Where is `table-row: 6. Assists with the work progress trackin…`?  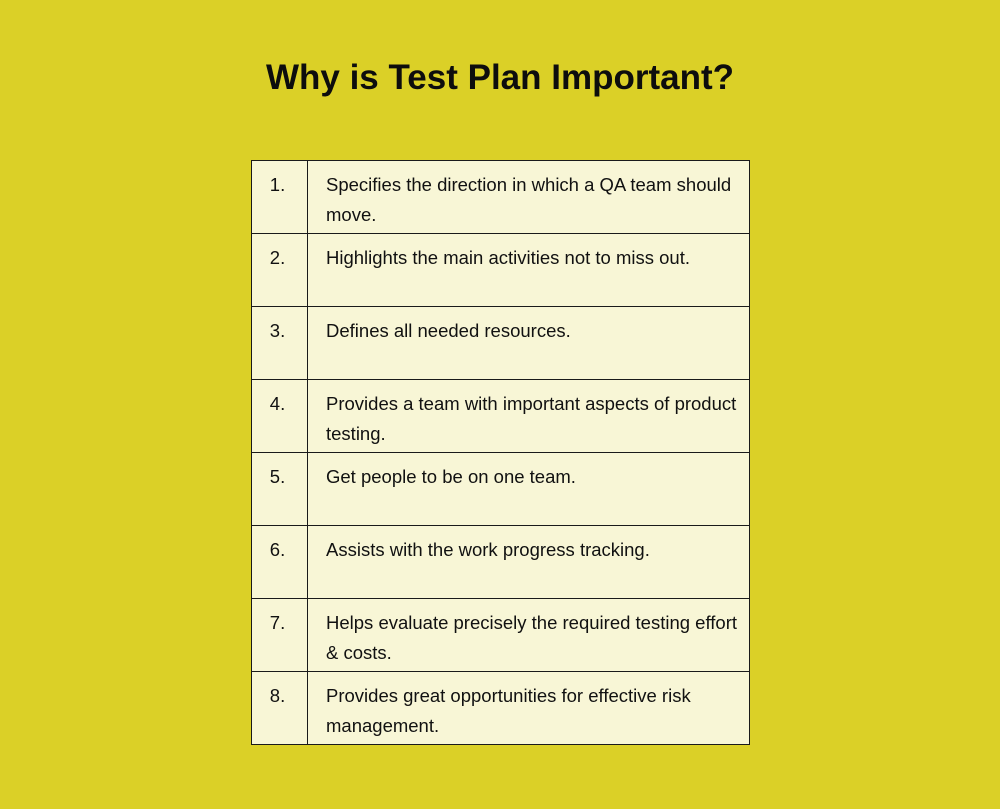 table-row: 6. Assists with the work progress trackin… is located at coordinates (500, 562).